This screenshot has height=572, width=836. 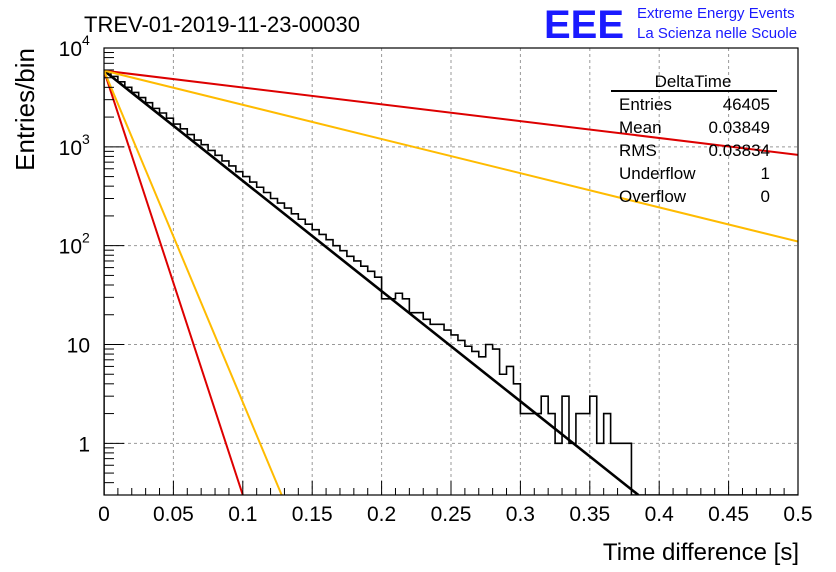 I want to click on x-tick-label: 0.5, so click(x=797, y=514).